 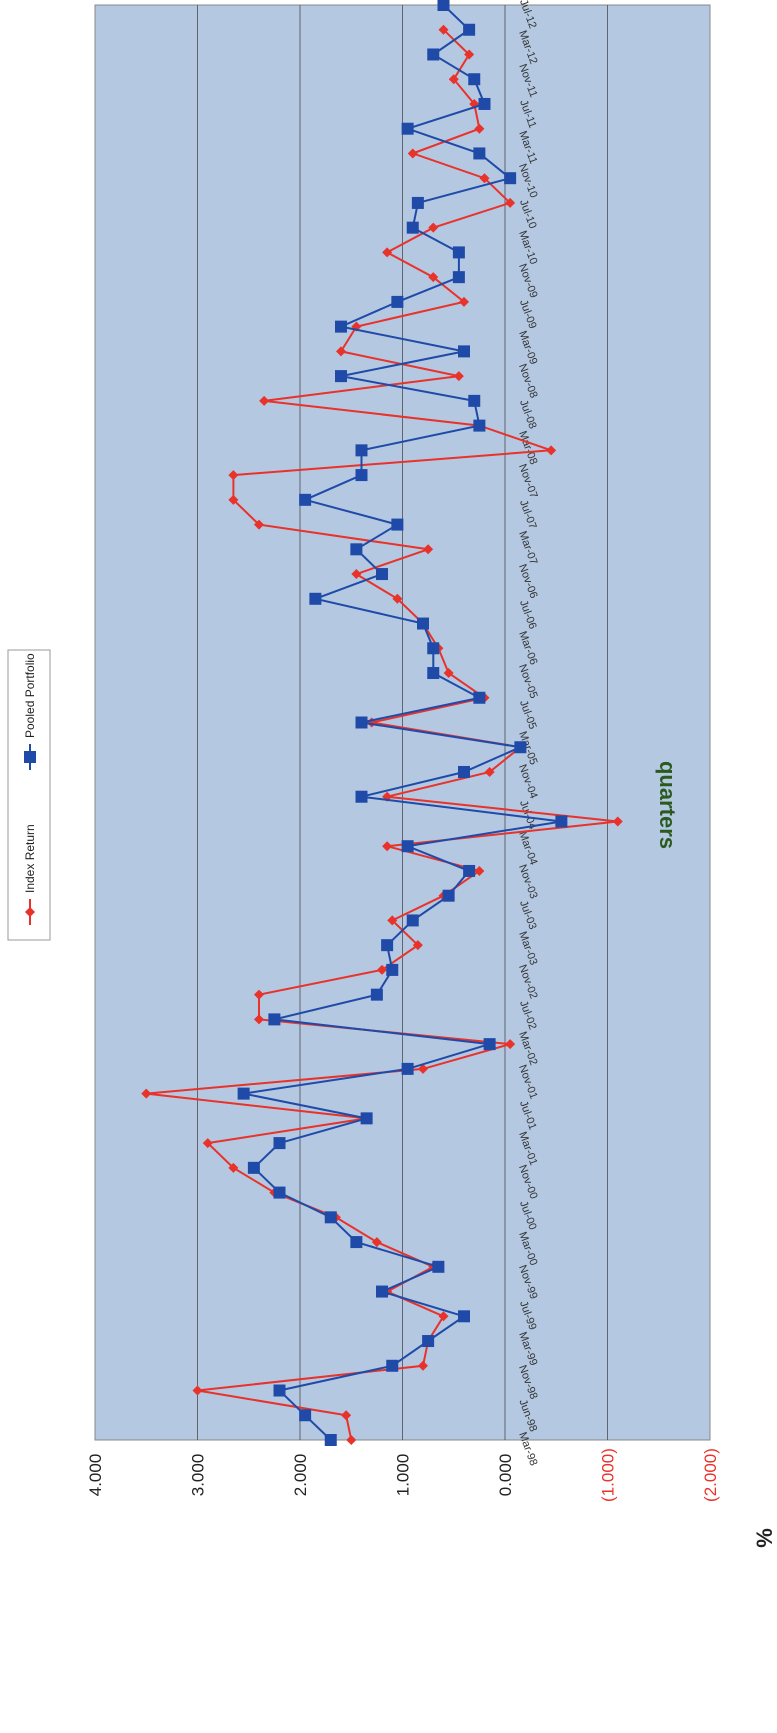 What do you see at coordinates (710, 1475) in the screenshot?
I see `y-tick-label: (2.000)` at bounding box center [710, 1475].